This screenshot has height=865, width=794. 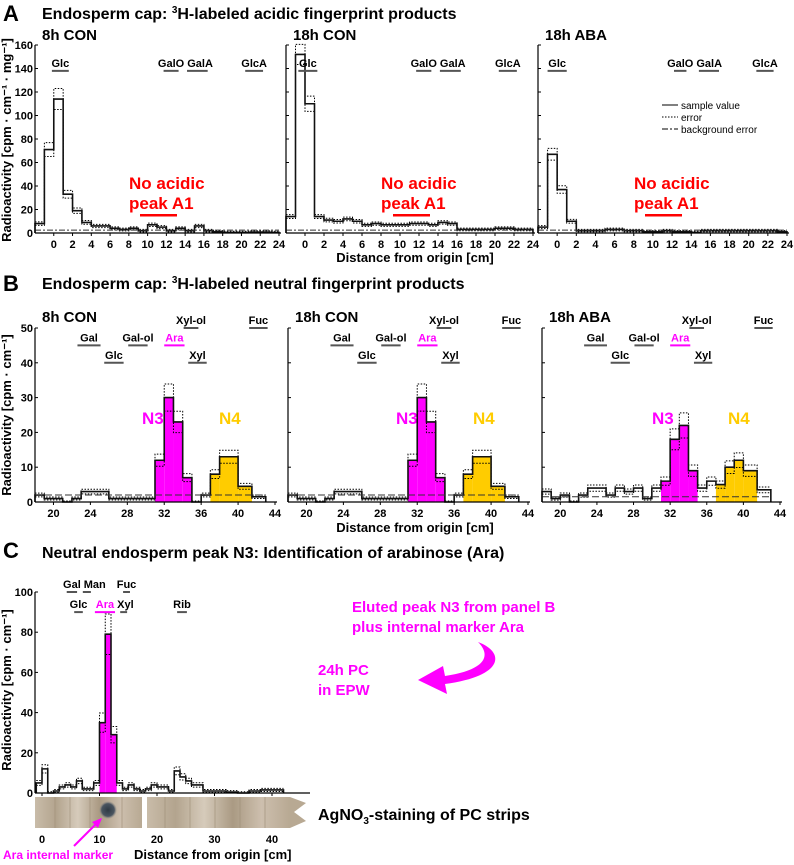 What do you see at coordinates (7, 140) in the screenshot?
I see `panel-a-ylabel: Radioactivity [cpm · cm⁻¹ · mg⁻¹]` at bounding box center [7, 140].